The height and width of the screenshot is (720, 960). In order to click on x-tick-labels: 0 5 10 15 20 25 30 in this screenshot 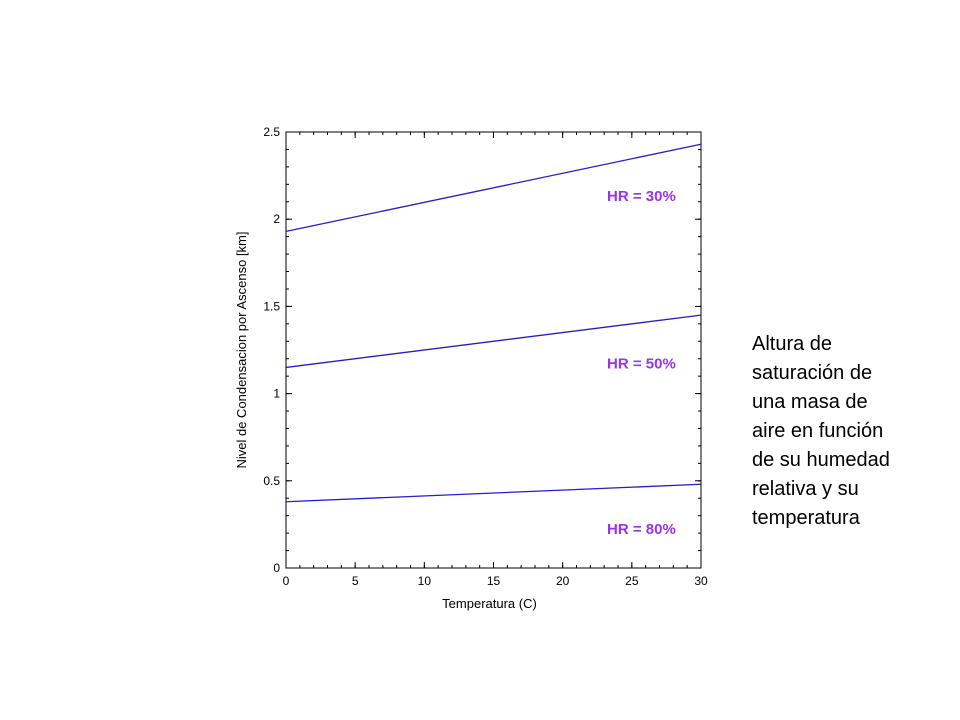, I will do `click(495, 581)`.